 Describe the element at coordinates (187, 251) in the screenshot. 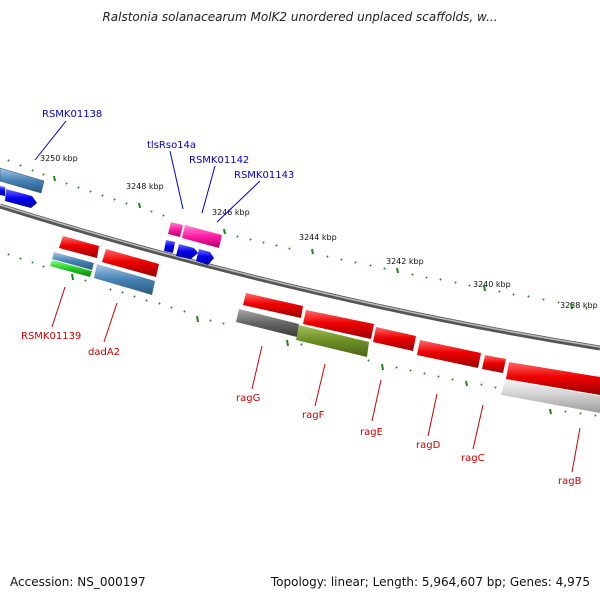

I see `feature-blue-arrow-b` at that location.